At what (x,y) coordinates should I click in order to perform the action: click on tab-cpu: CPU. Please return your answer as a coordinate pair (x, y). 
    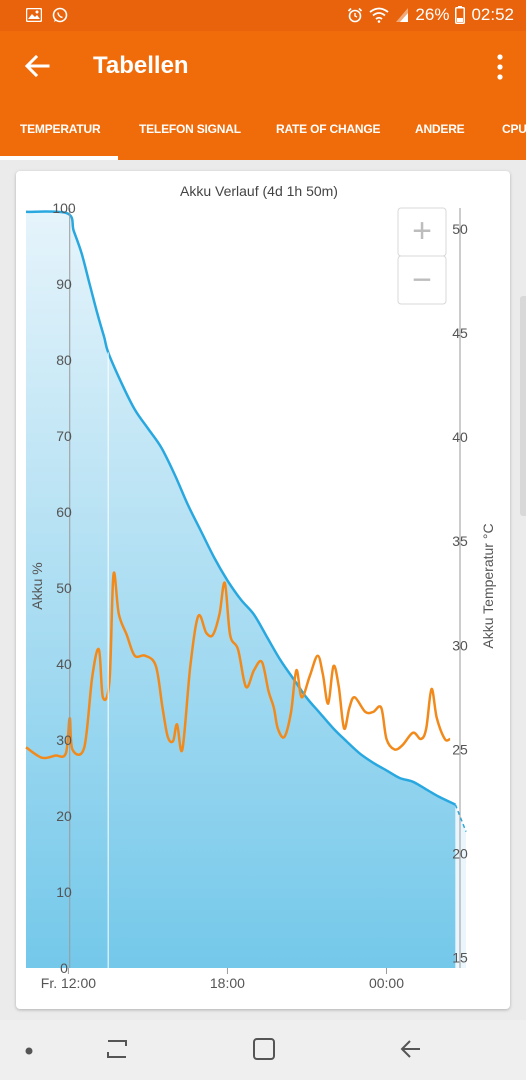
    Looking at the image, I should click on (514, 129).